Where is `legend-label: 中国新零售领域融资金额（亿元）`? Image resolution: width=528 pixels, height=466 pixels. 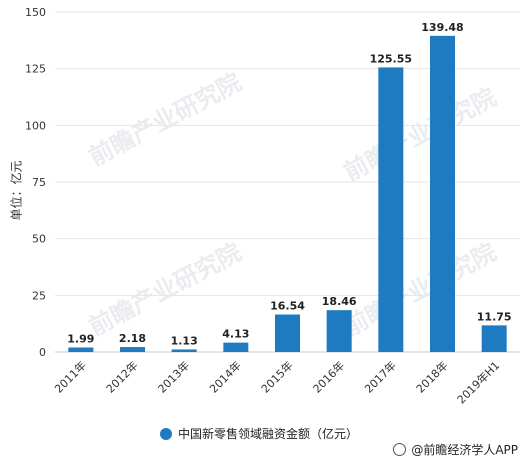
legend-label: 中国新零售领域融资金额（亿元） is located at coordinates (268, 434).